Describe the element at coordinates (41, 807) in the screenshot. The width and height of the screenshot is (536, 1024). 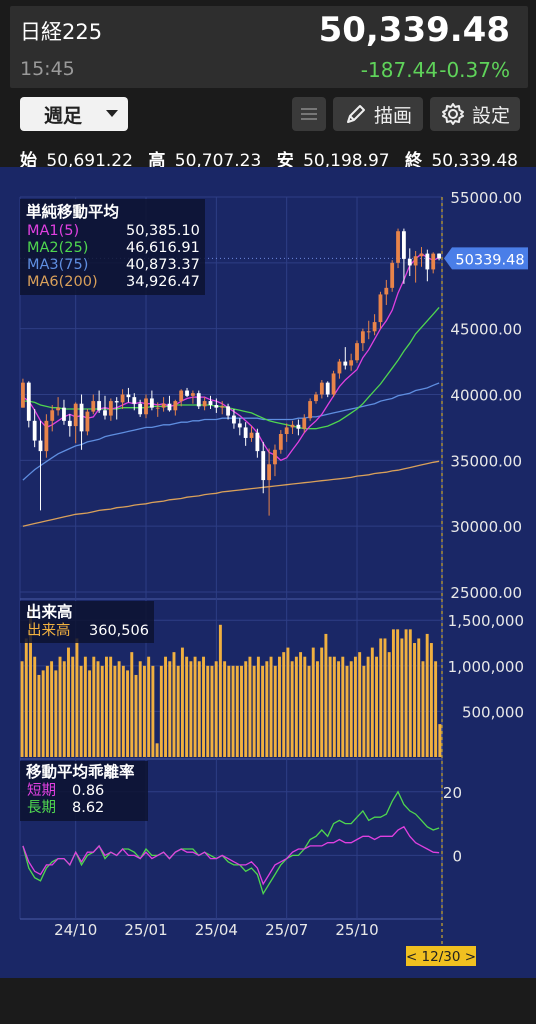
I see `deviation-legend-name: 長期` at that location.